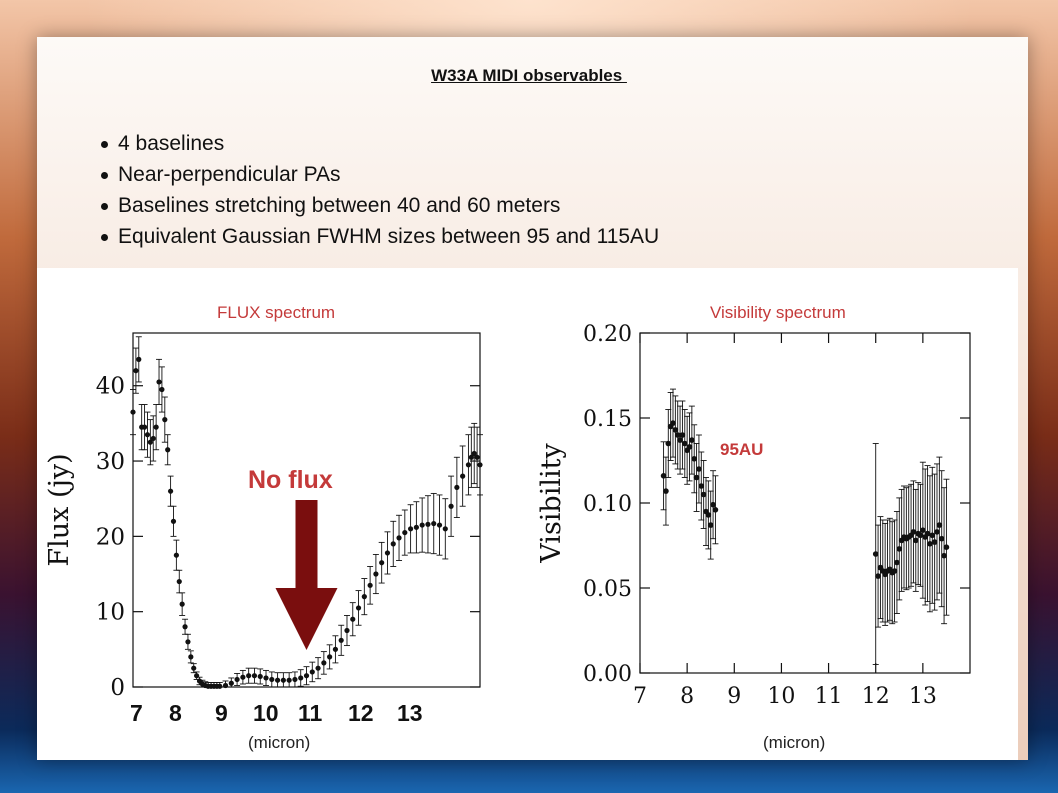 This screenshot has width=1058, height=793. What do you see at coordinates (607, 334) in the screenshot?
I see `visibility-y-tick-label: 0.20` at bounding box center [607, 334].